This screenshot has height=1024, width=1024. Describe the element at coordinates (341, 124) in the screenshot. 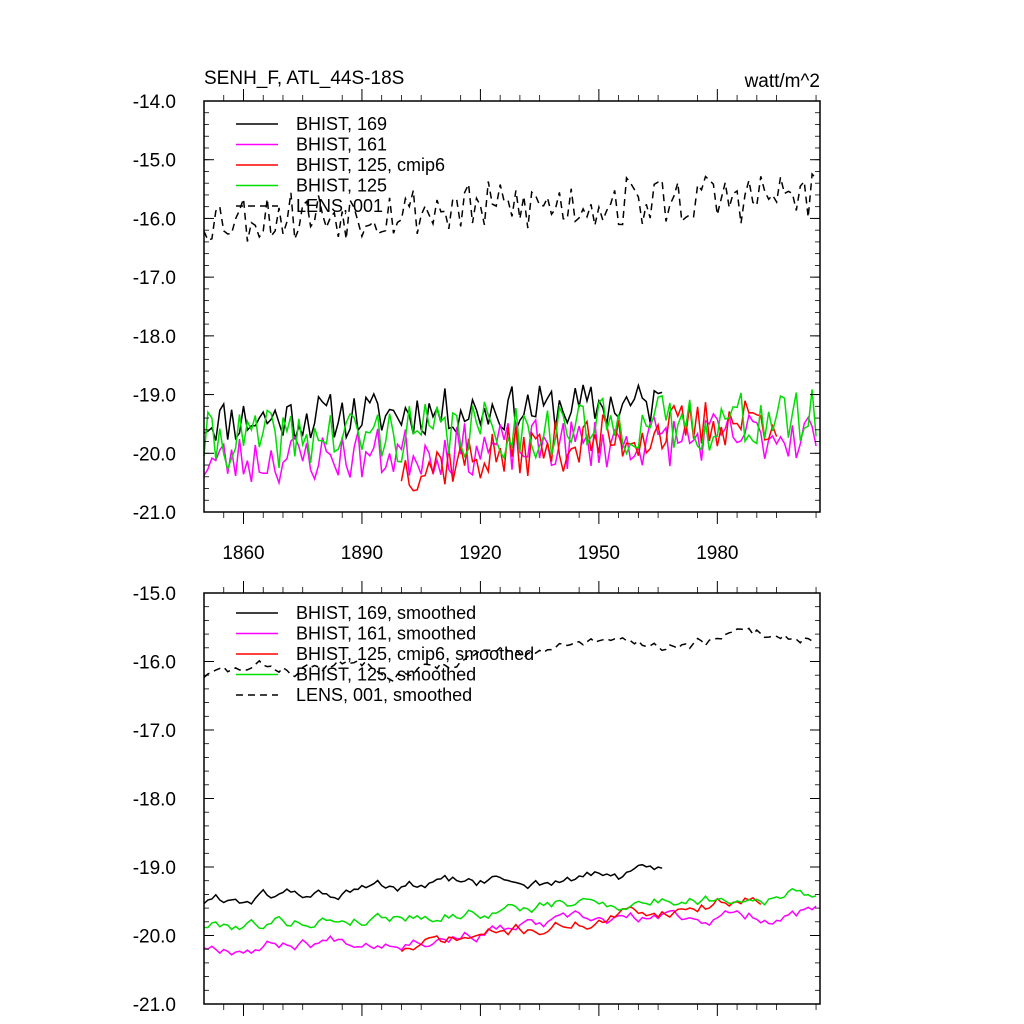

I see `legend-label-1: BHIST, 169` at that location.